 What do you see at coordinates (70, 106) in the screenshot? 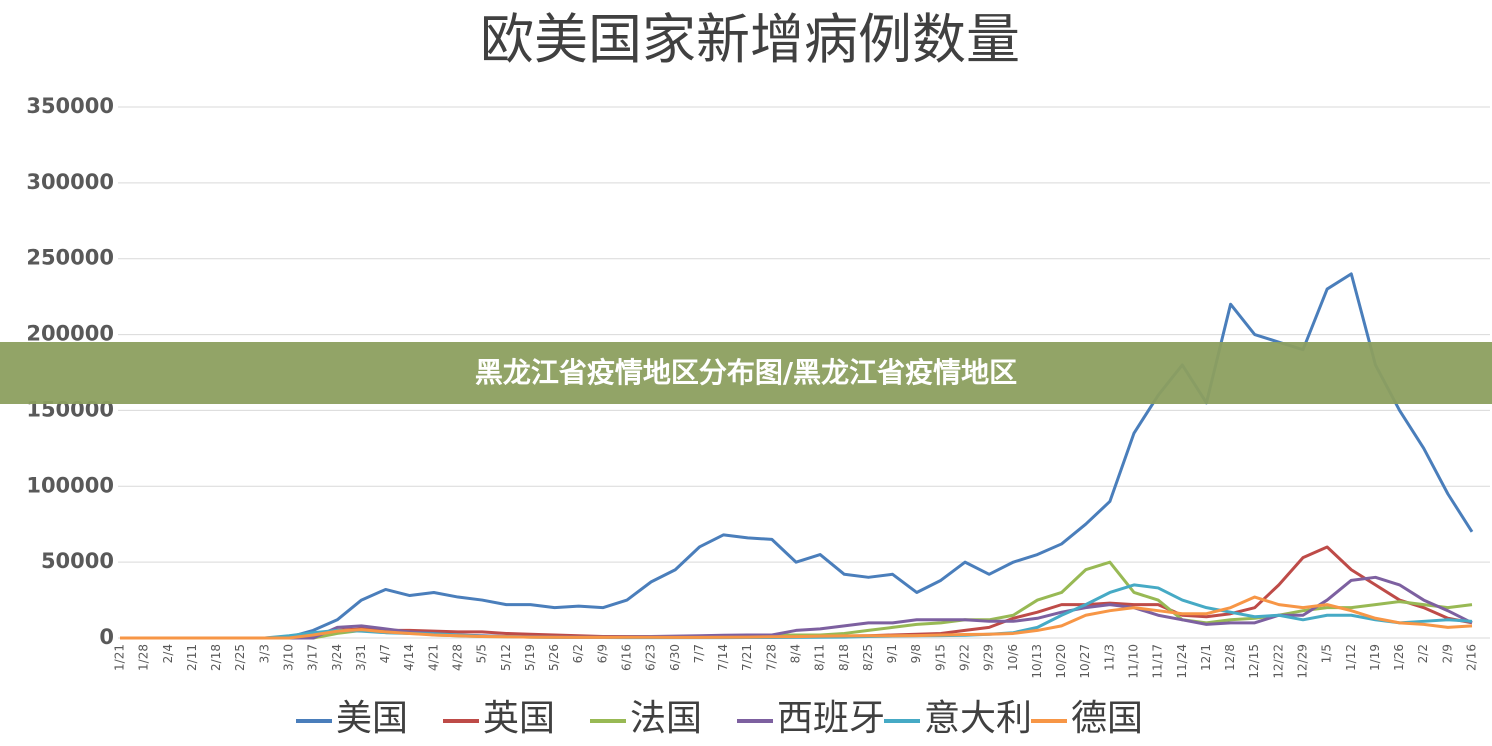
I see `y-tick-label: 350000` at bounding box center [70, 106].